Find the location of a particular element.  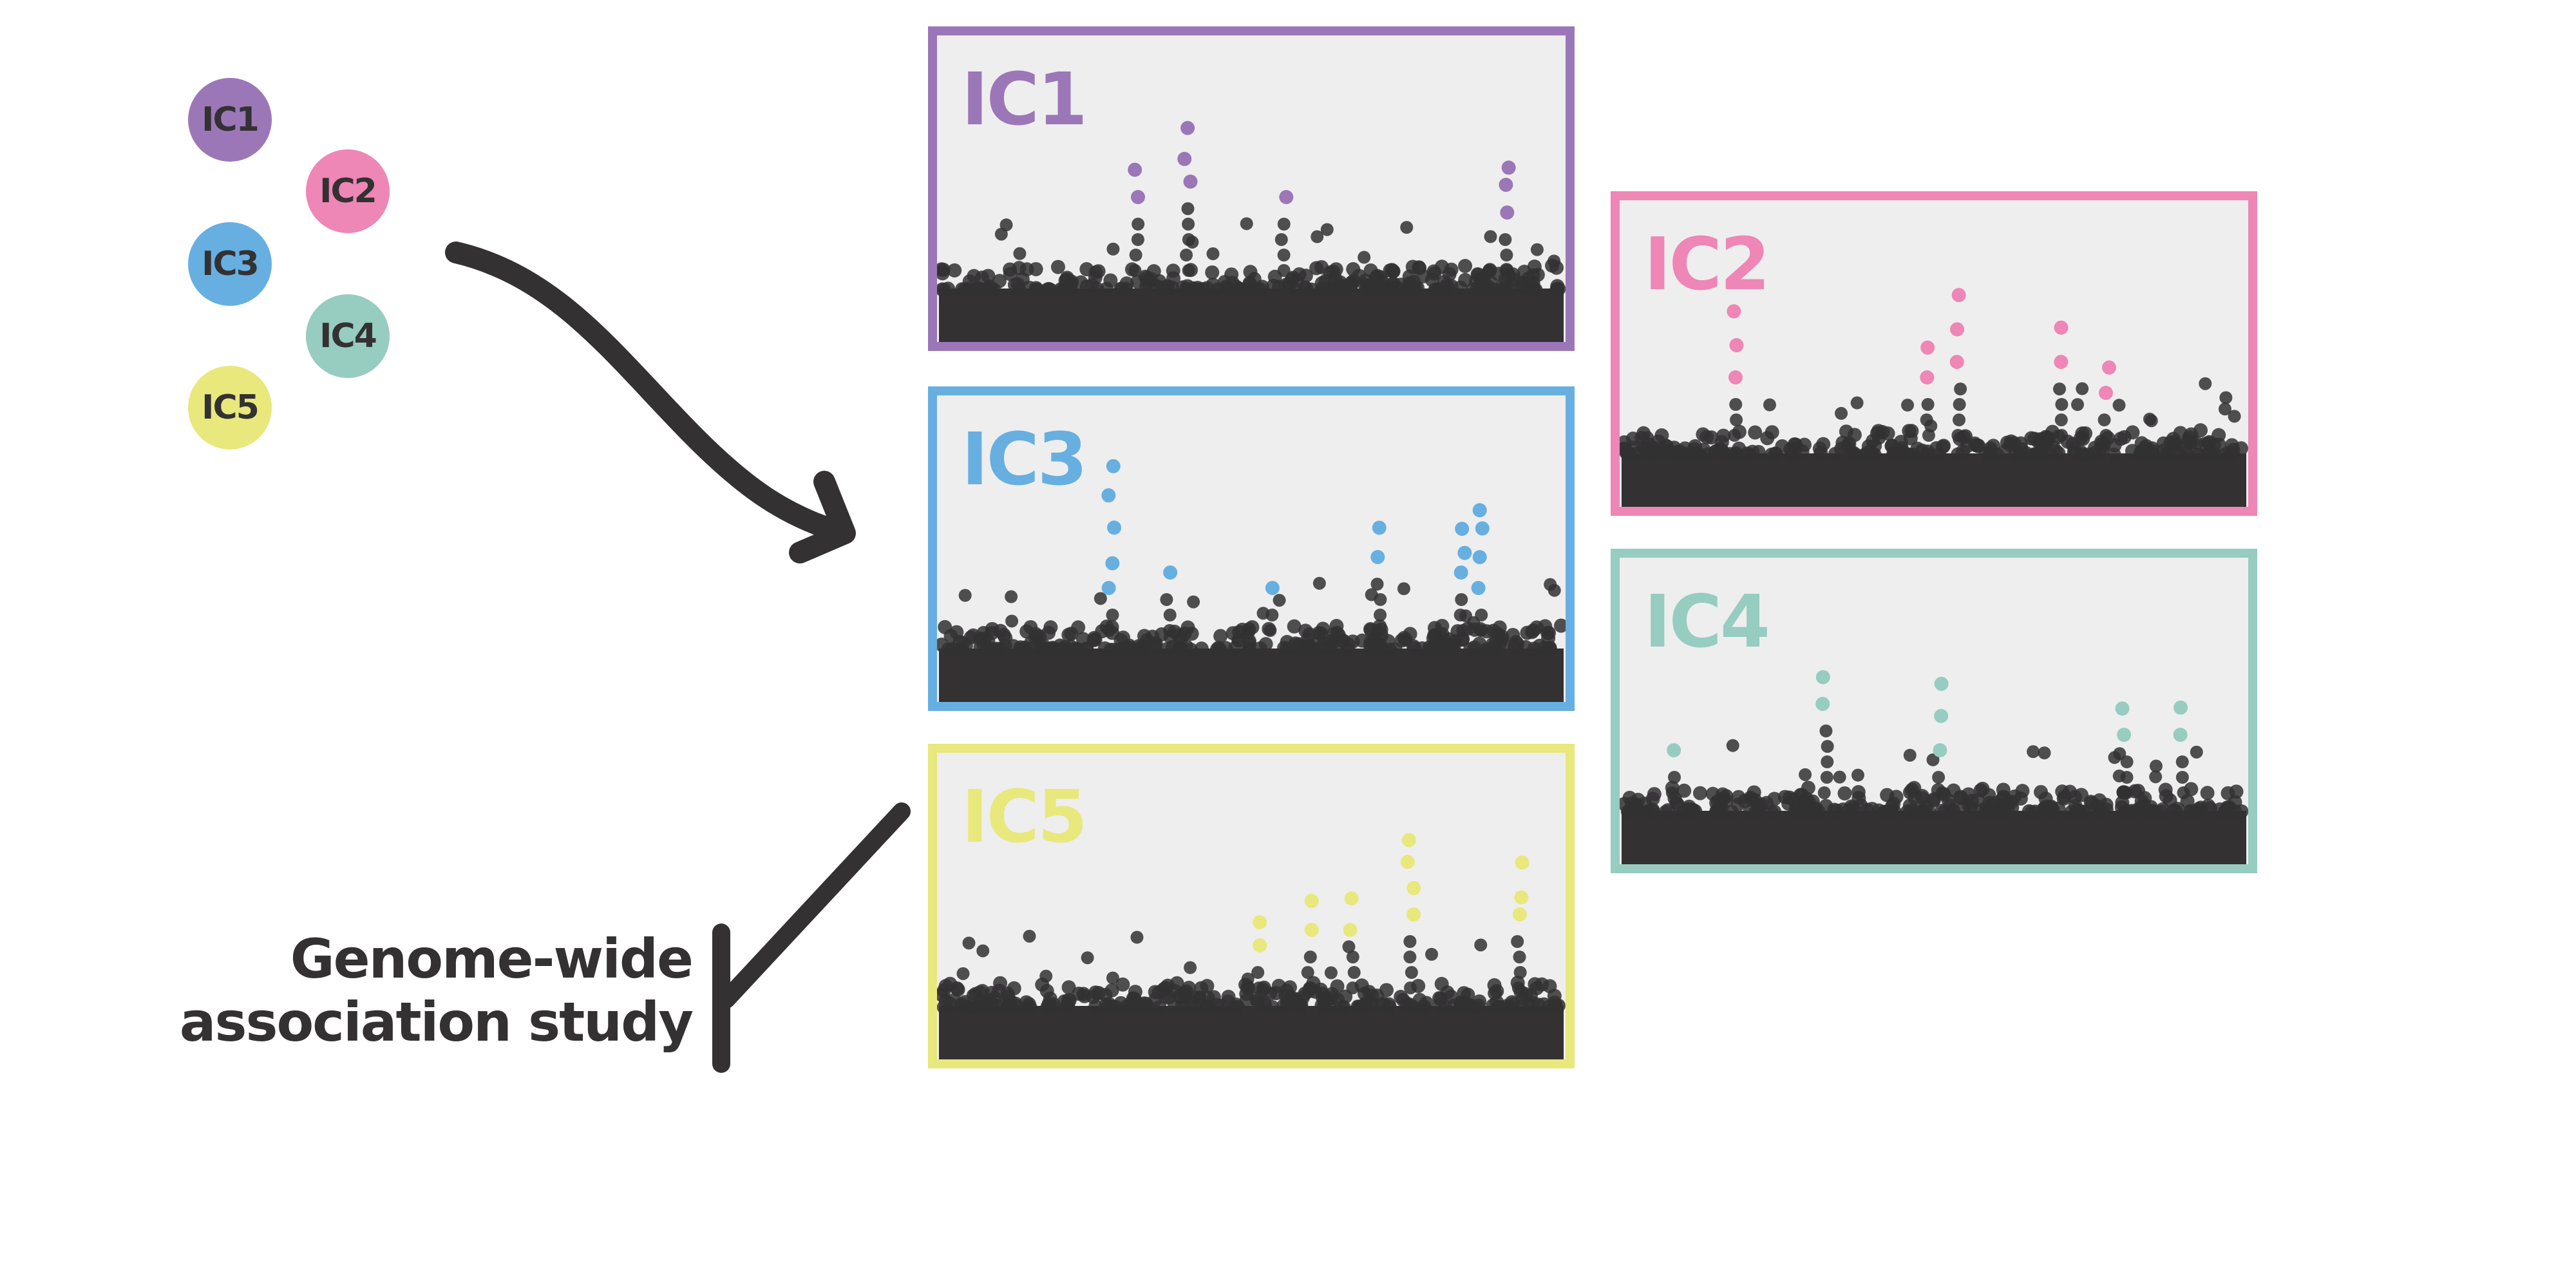

panel-title: IC1 is located at coordinates (1023, 100).